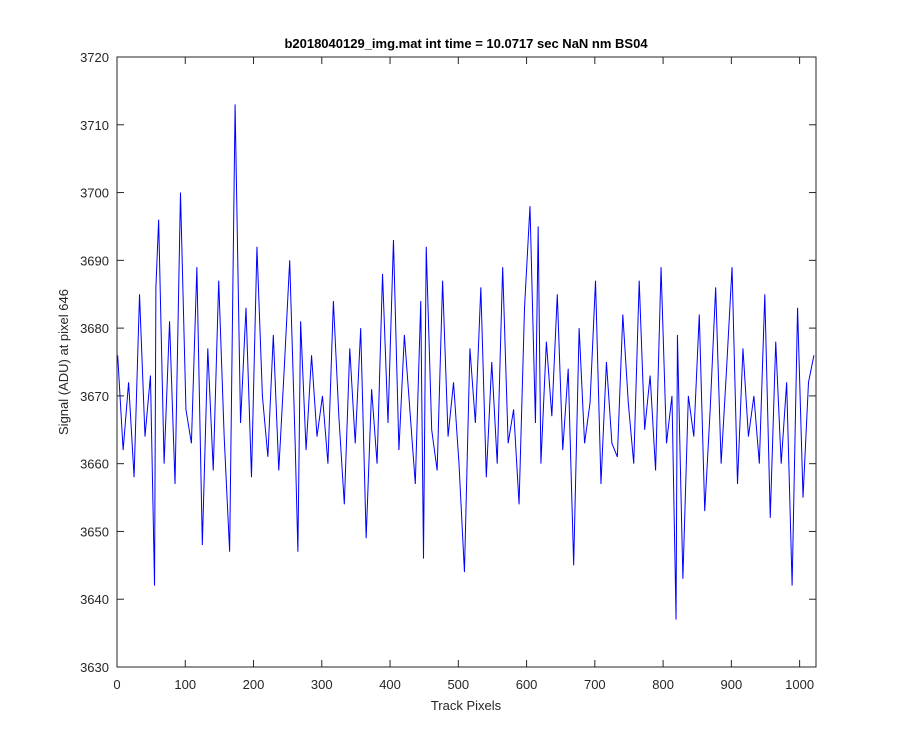 The height and width of the screenshot is (750, 900). Describe the element at coordinates (185, 684) in the screenshot. I see `x-tick-label-1: 100` at that location.